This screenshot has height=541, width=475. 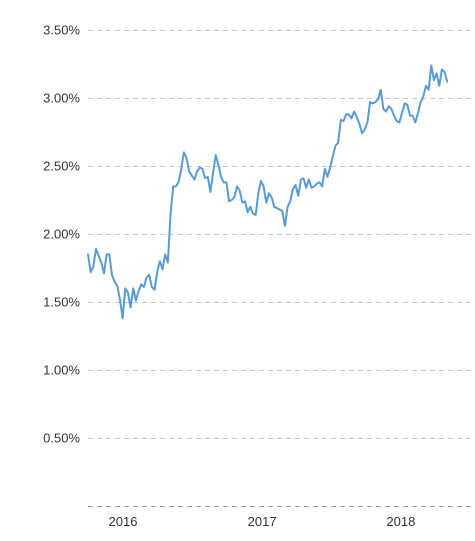 I want to click on y-tick-label: 0.50%, so click(x=61, y=438).